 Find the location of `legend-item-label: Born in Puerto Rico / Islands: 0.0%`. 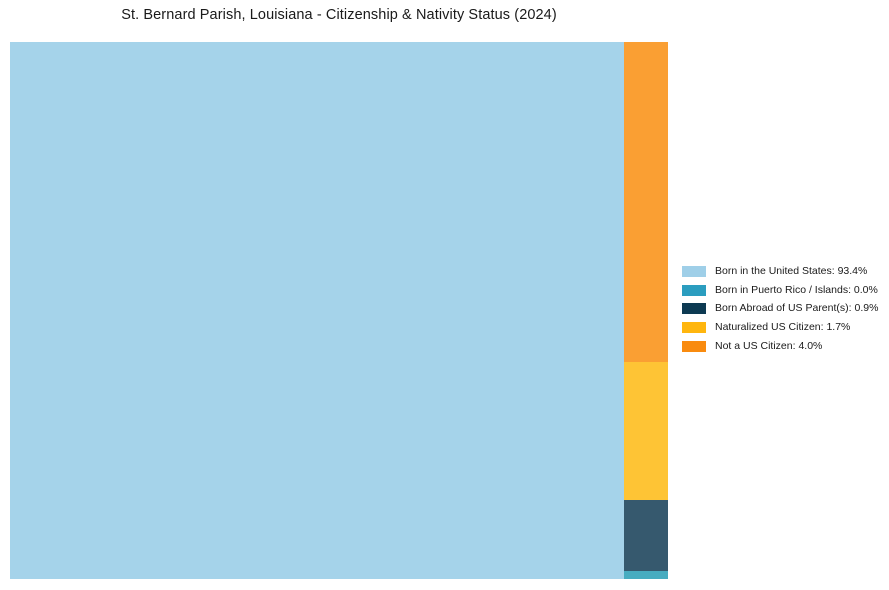

legend-item-label: Born in Puerto Rico / Islands: 0.0% is located at coordinates (796, 289).